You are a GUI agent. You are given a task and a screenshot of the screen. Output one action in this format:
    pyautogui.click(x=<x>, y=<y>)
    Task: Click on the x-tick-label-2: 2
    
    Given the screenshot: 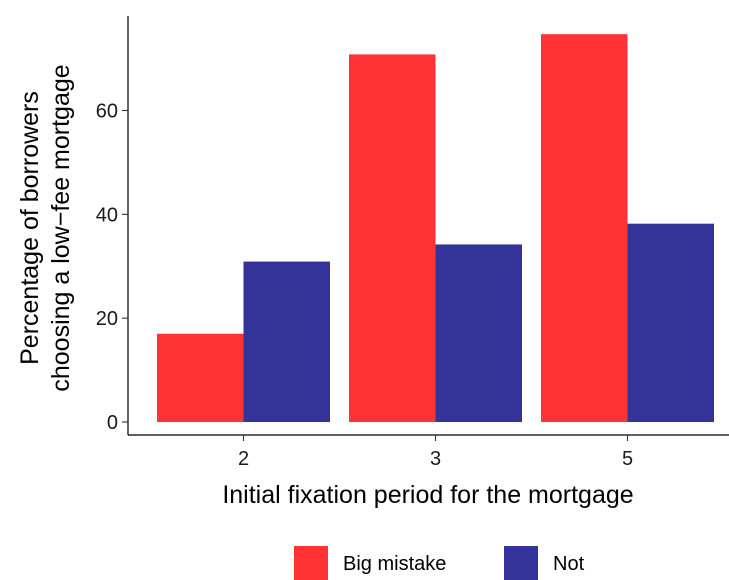 What is the action you would take?
    pyautogui.click(x=243, y=459)
    